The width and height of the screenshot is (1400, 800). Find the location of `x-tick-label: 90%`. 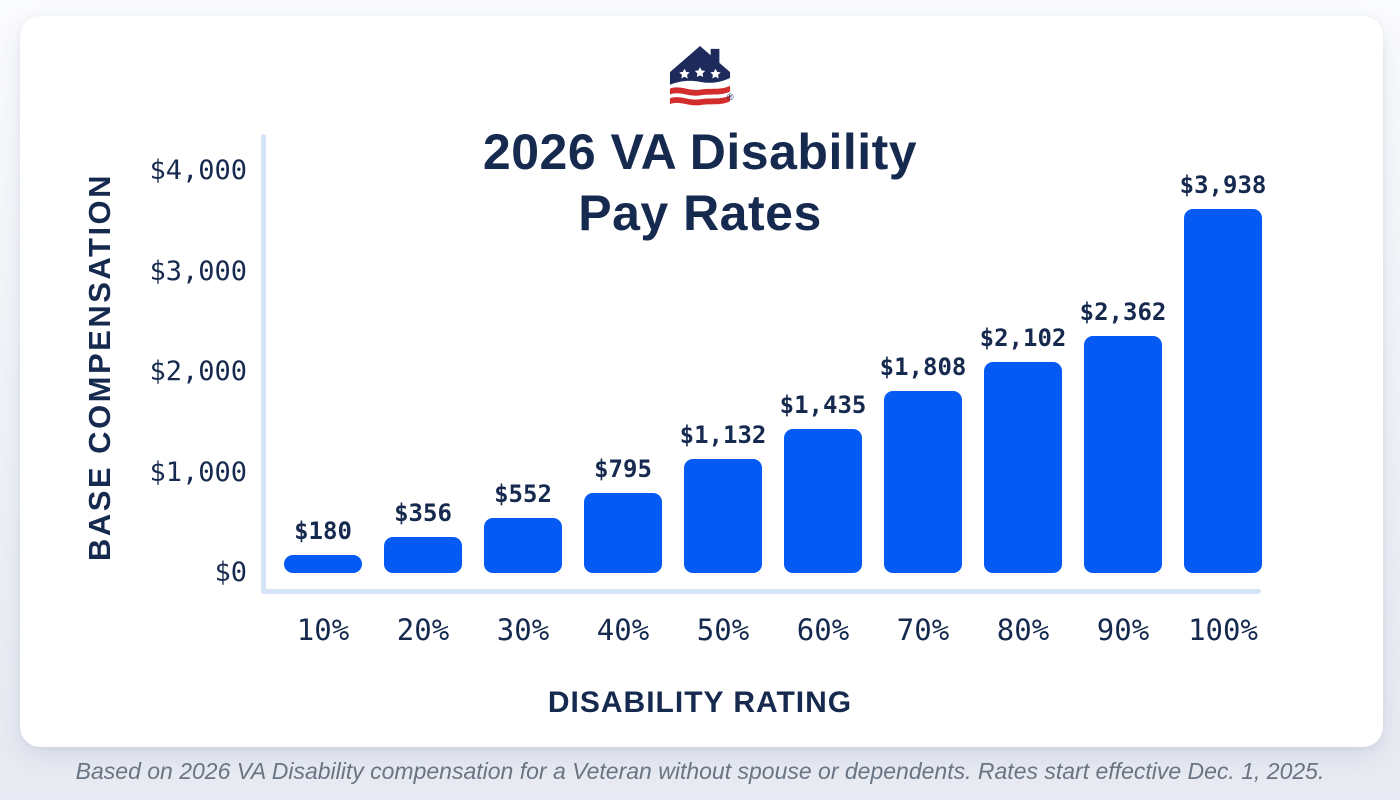

x-tick-label: 90% is located at coordinates (1123, 630).